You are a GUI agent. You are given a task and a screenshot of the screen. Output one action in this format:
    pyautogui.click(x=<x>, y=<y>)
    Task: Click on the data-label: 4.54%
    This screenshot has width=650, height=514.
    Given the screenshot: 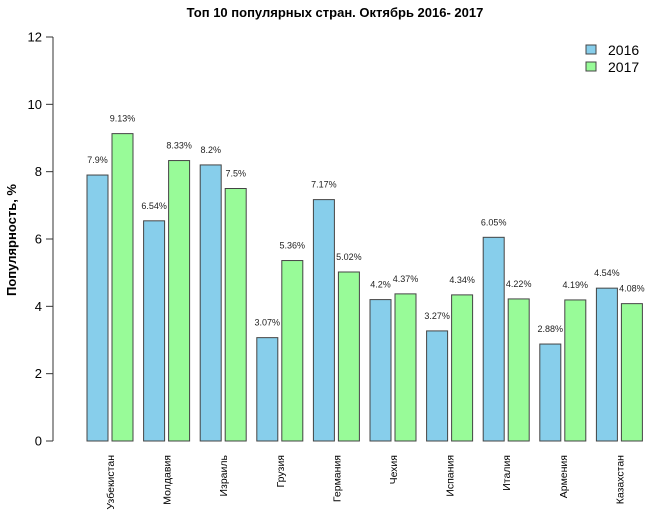 What is the action you would take?
    pyautogui.click(x=607, y=273)
    